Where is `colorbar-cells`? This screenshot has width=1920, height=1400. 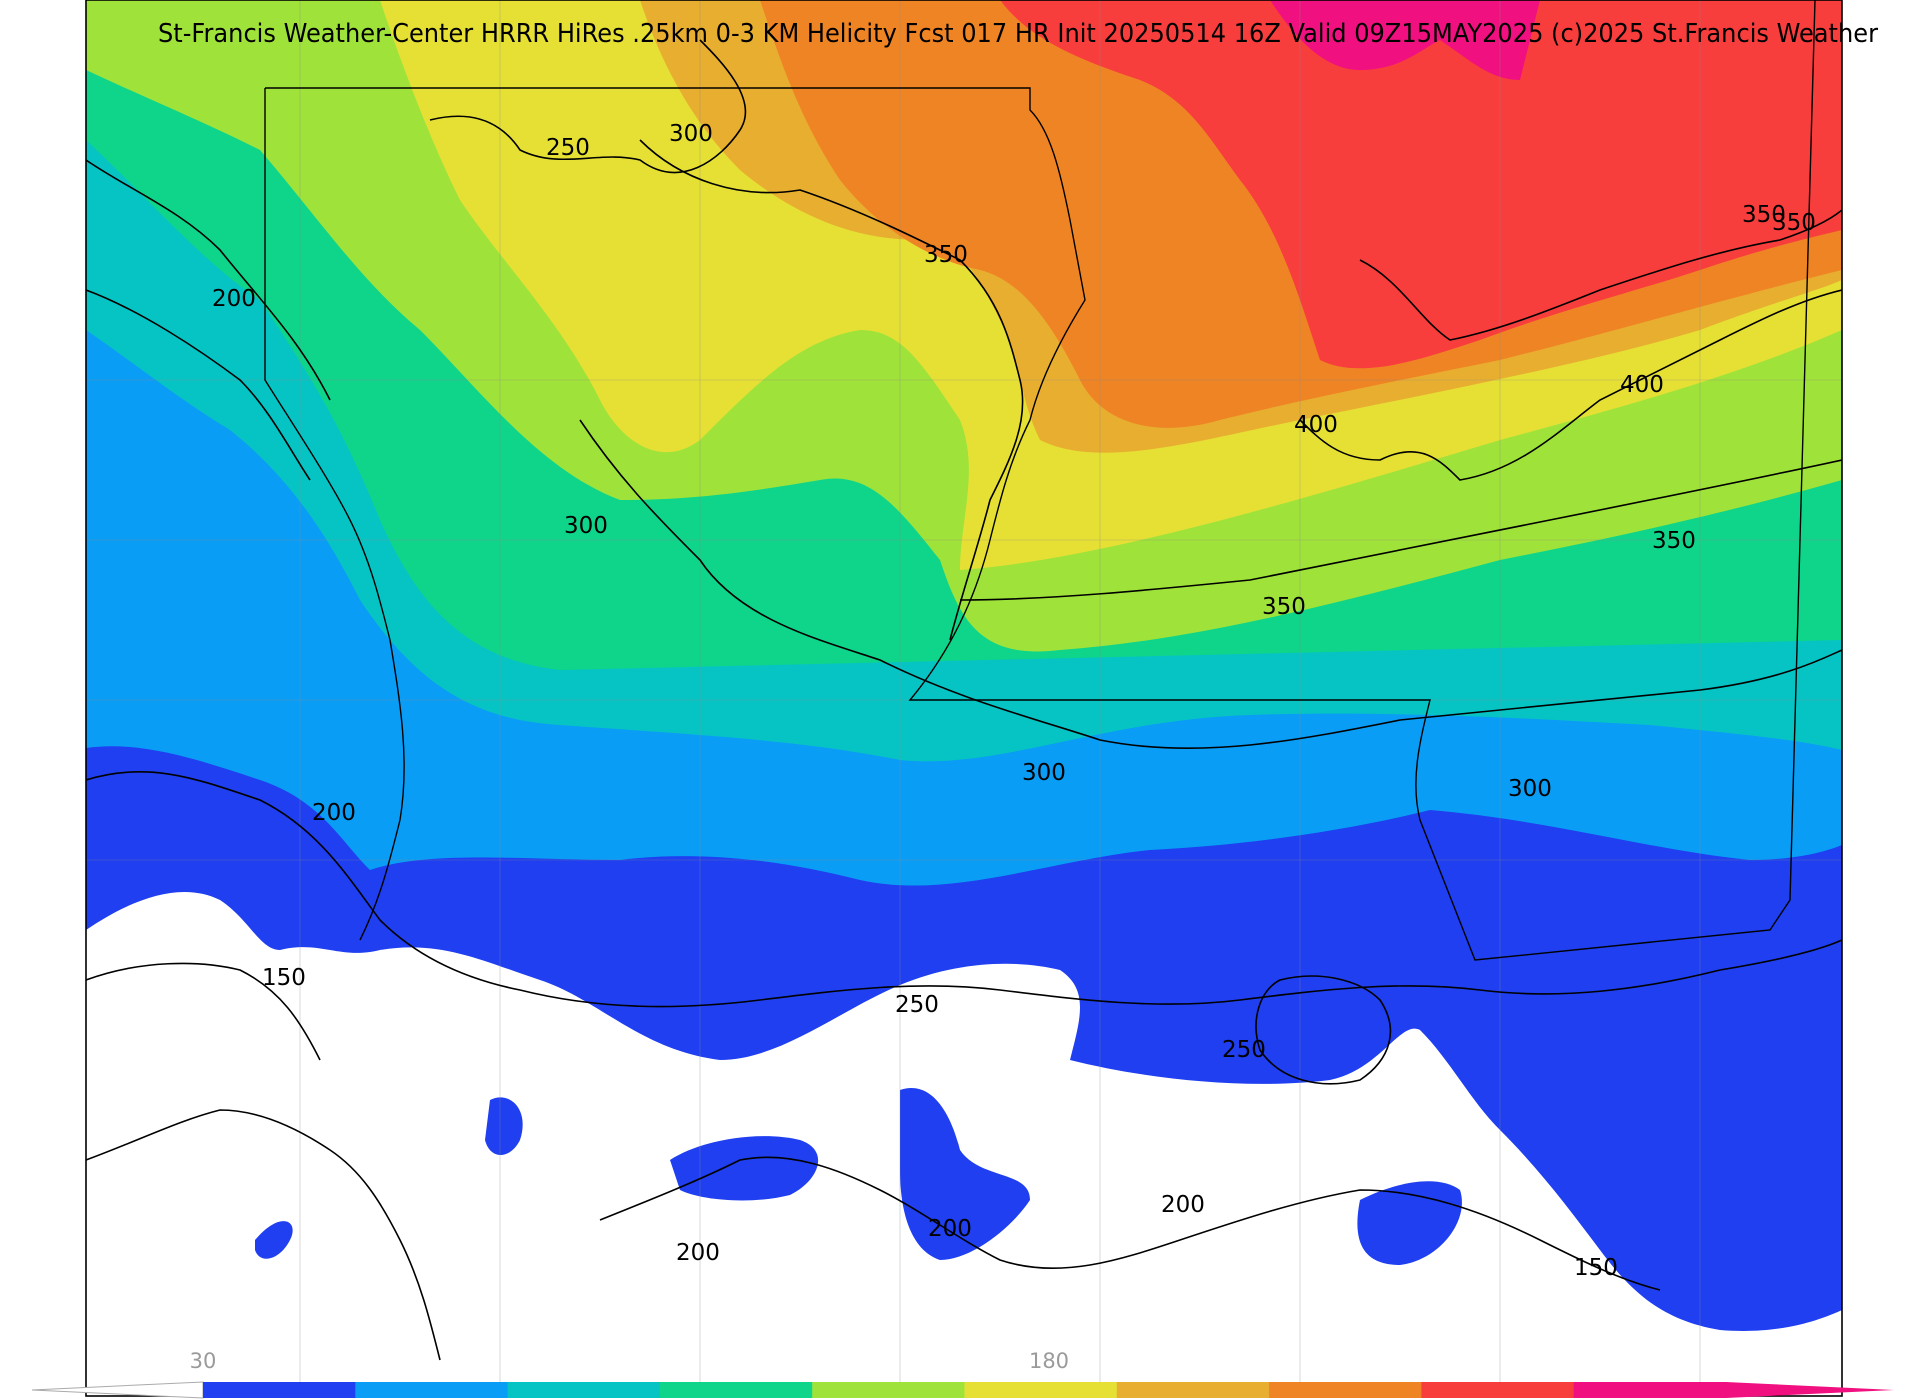 colorbar-cells is located at coordinates (965, 1390).